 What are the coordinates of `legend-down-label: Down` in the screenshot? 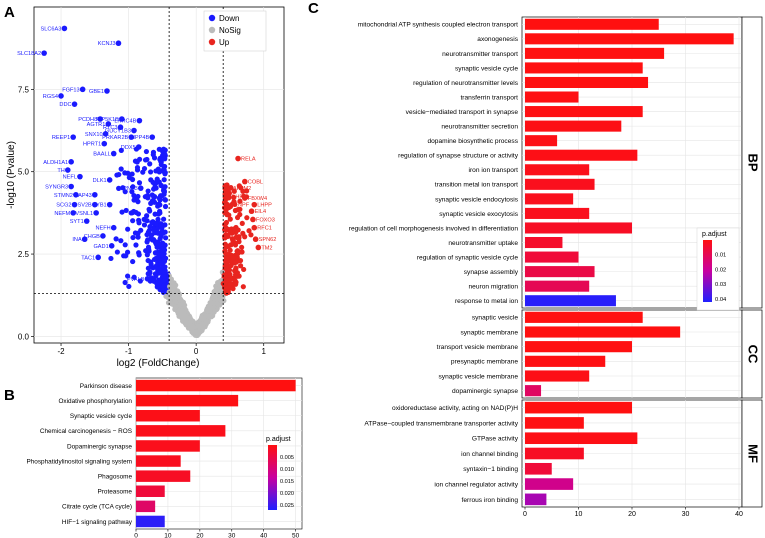 It's located at (229, 18).